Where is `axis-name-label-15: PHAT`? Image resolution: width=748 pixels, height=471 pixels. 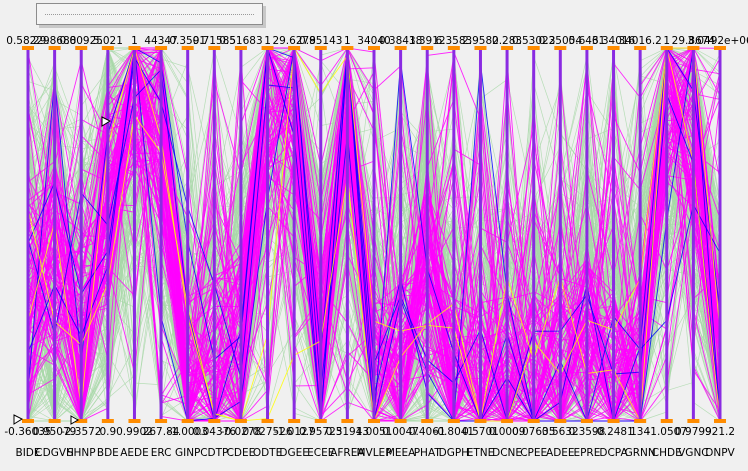
axis-name-label-15: PHAT is located at coordinates (428, 453).